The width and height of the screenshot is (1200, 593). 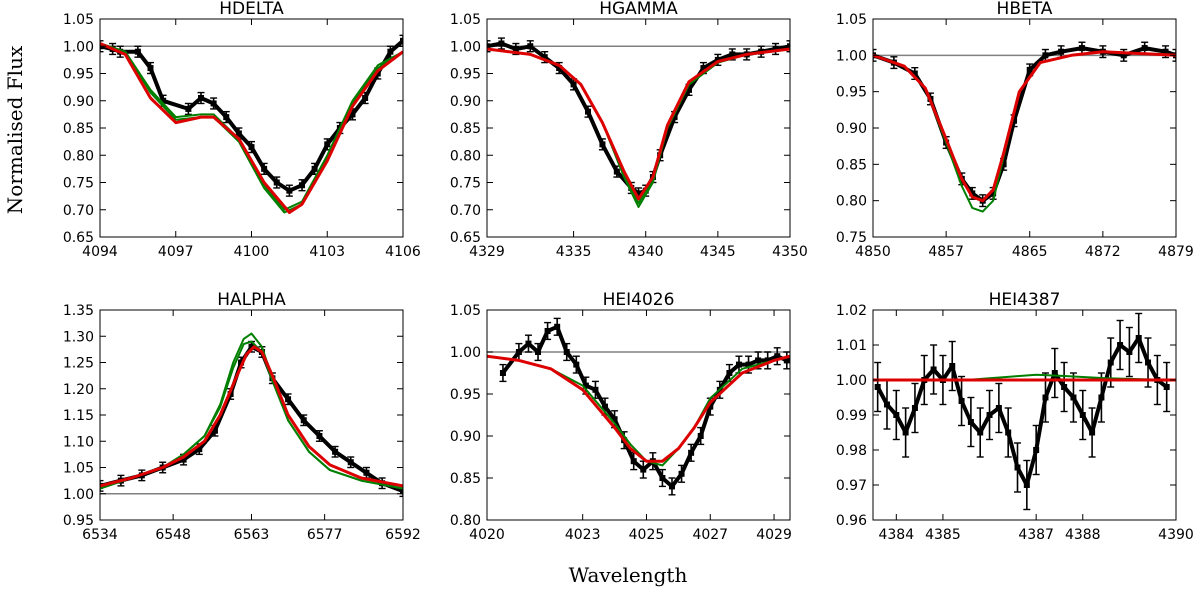 I want to click on panel-title: HEI4026, so click(x=639, y=300).